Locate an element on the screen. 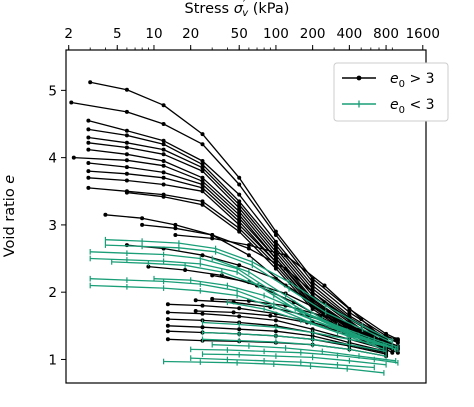  y-tick-label-1: 2 is located at coordinates (52, 293).